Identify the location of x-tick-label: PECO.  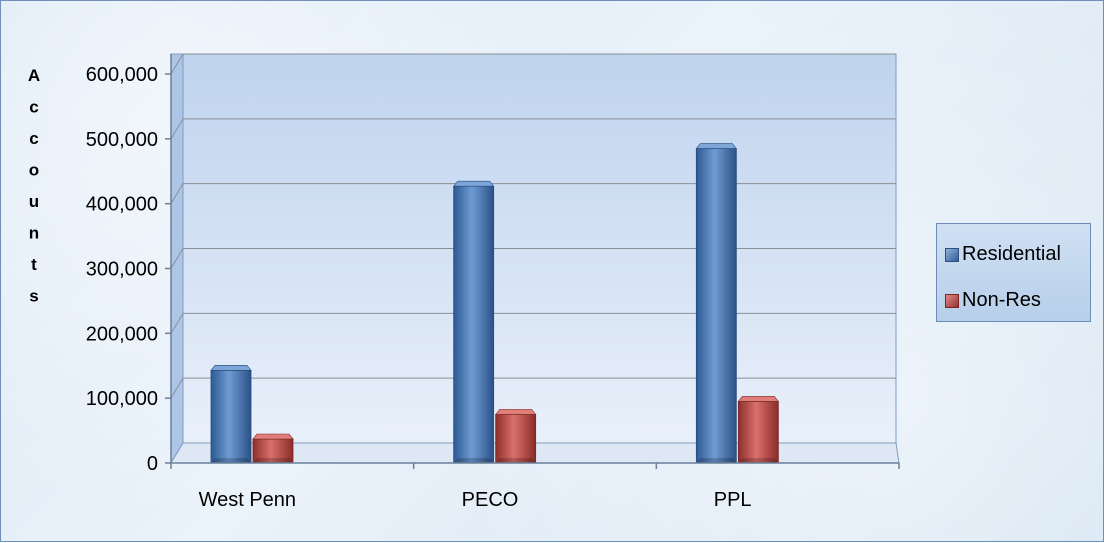
(490, 500).